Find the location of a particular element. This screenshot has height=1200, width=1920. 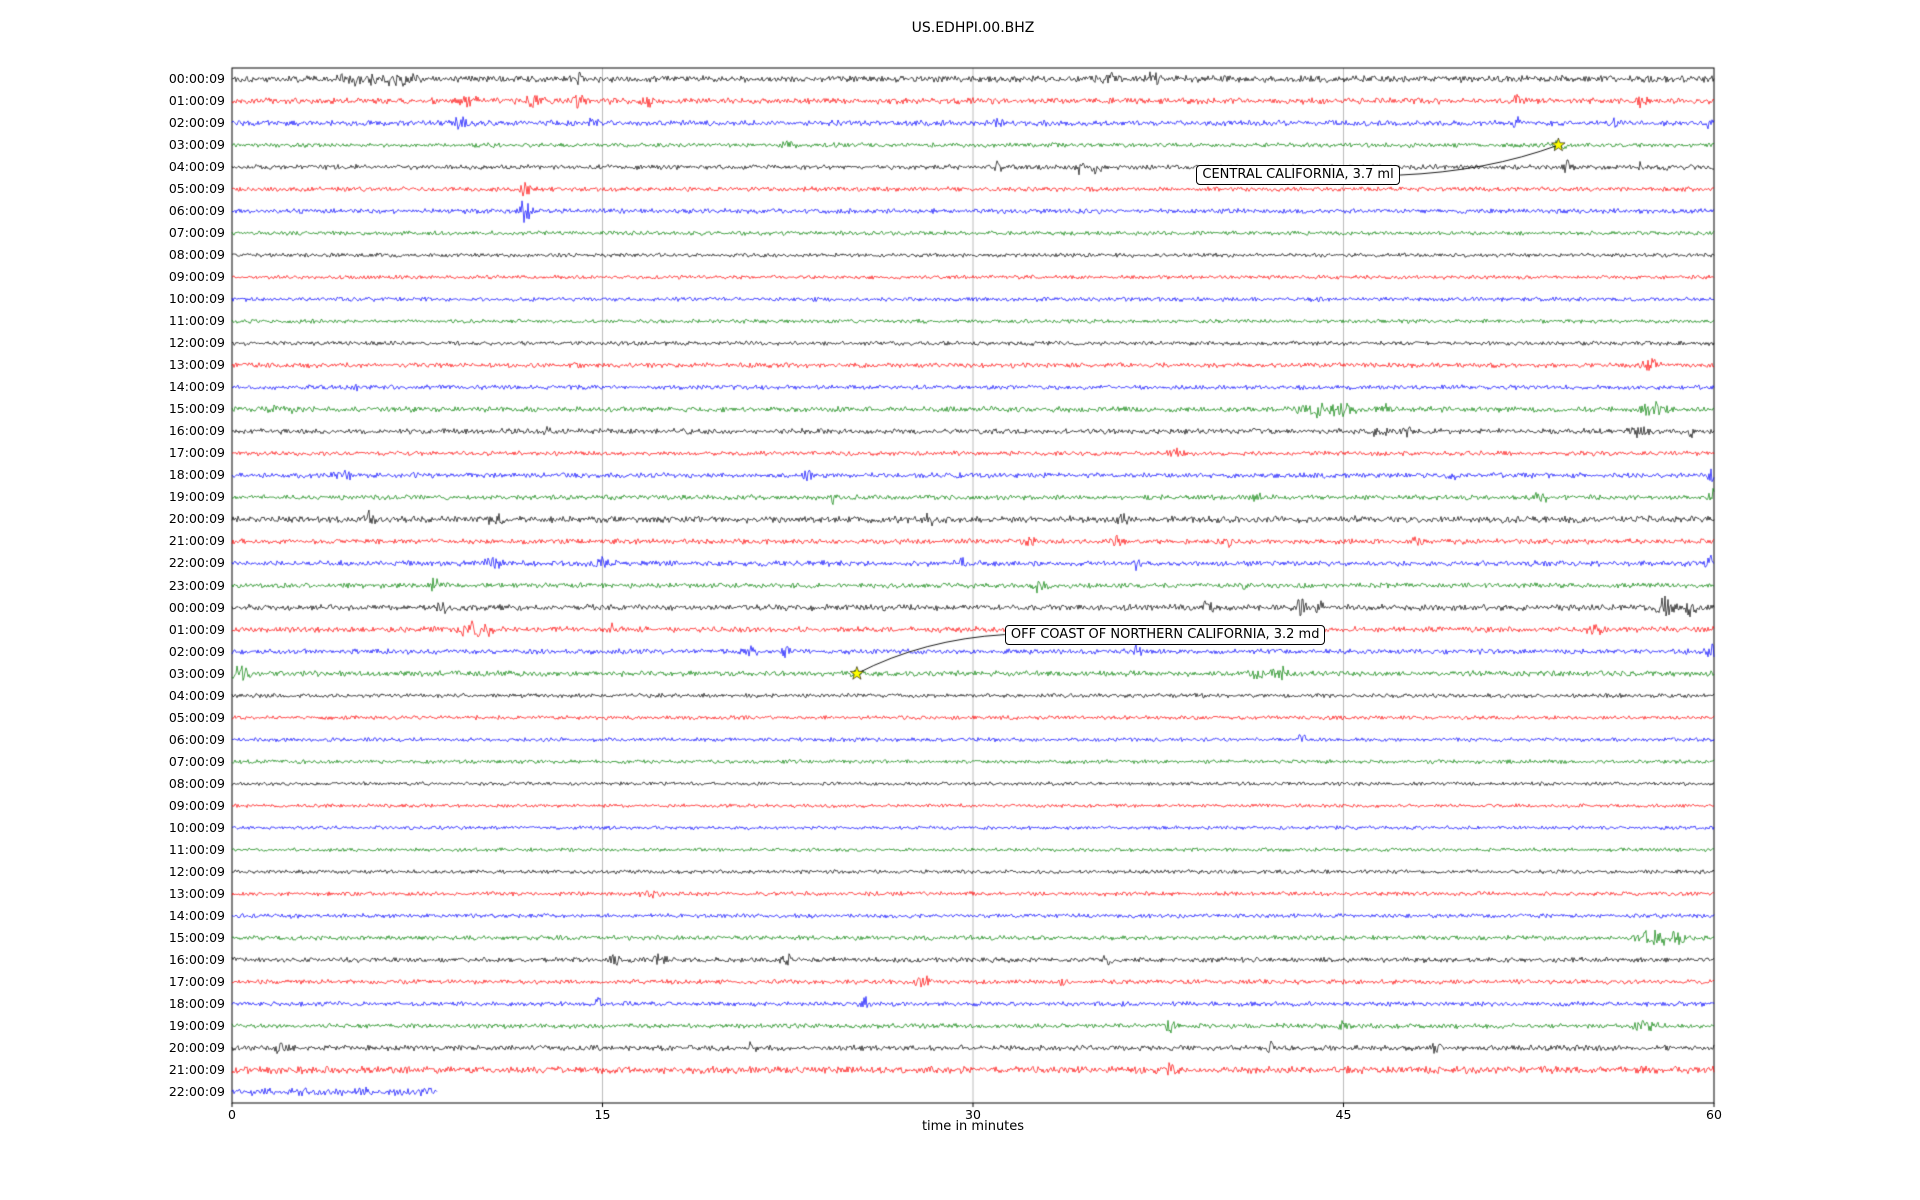

x-tick-label: 30 is located at coordinates (973, 1114).